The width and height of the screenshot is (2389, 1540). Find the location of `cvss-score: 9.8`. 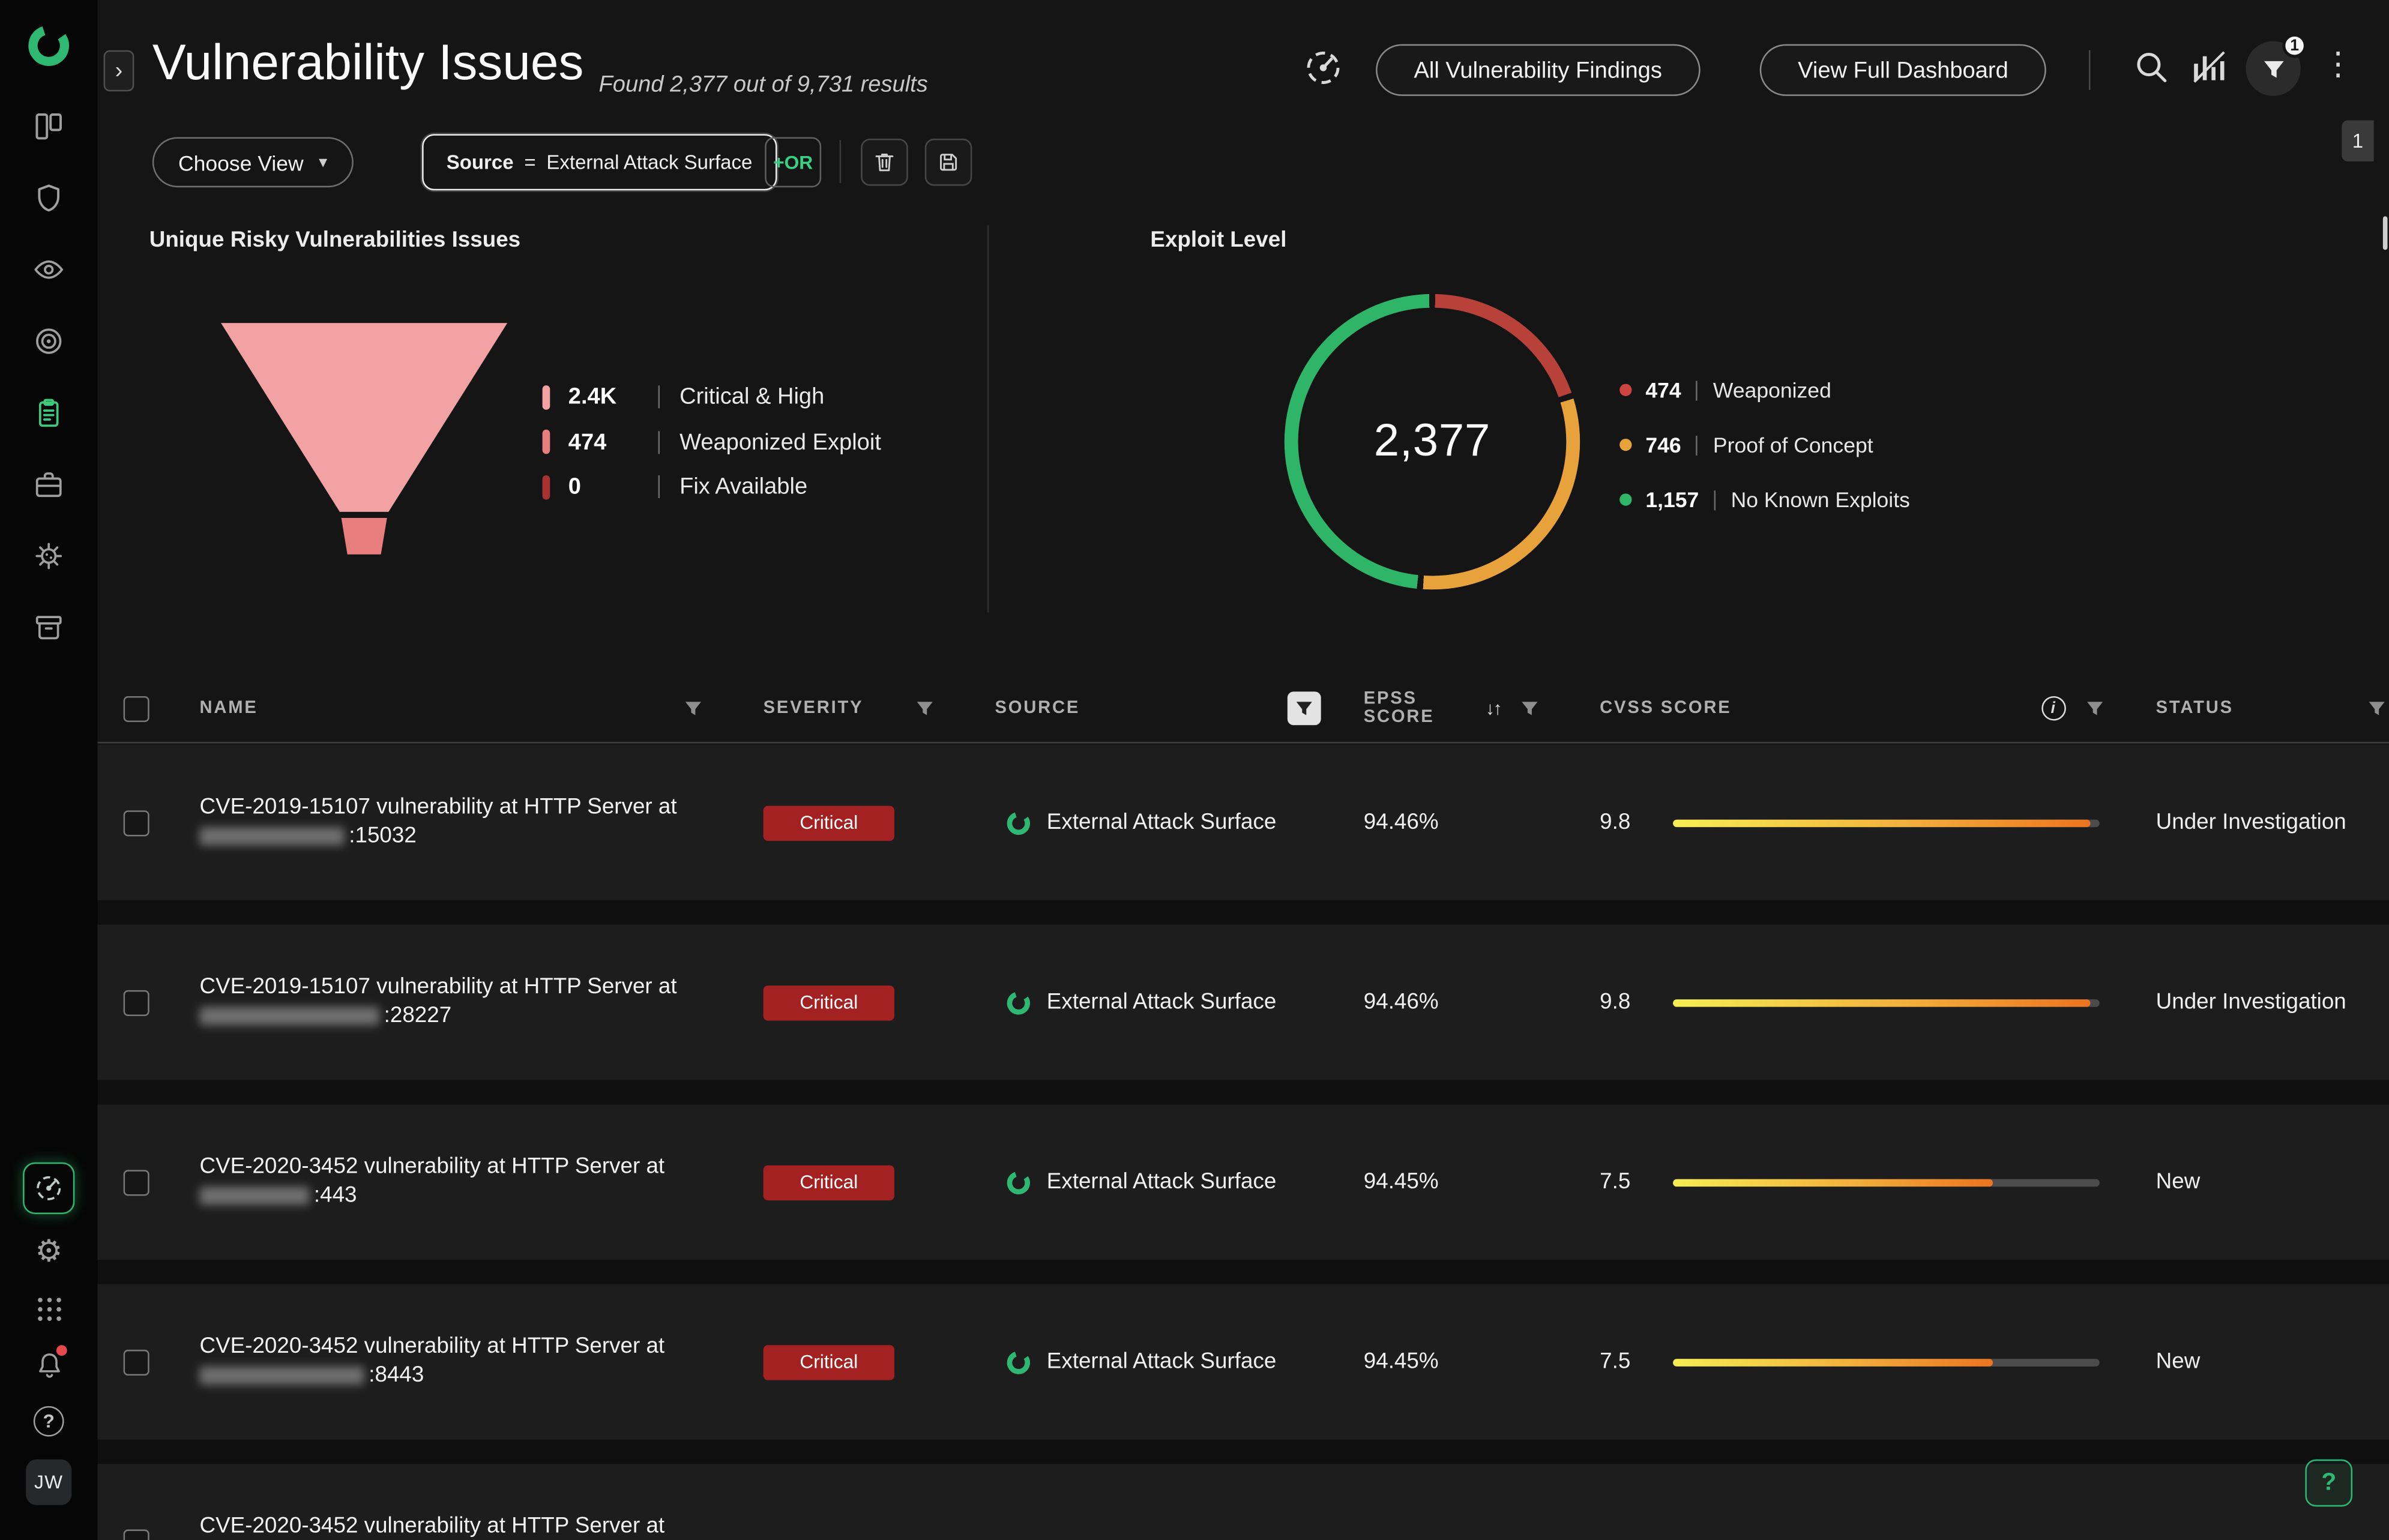

cvss-score: 9.8 is located at coordinates (1616, 822).